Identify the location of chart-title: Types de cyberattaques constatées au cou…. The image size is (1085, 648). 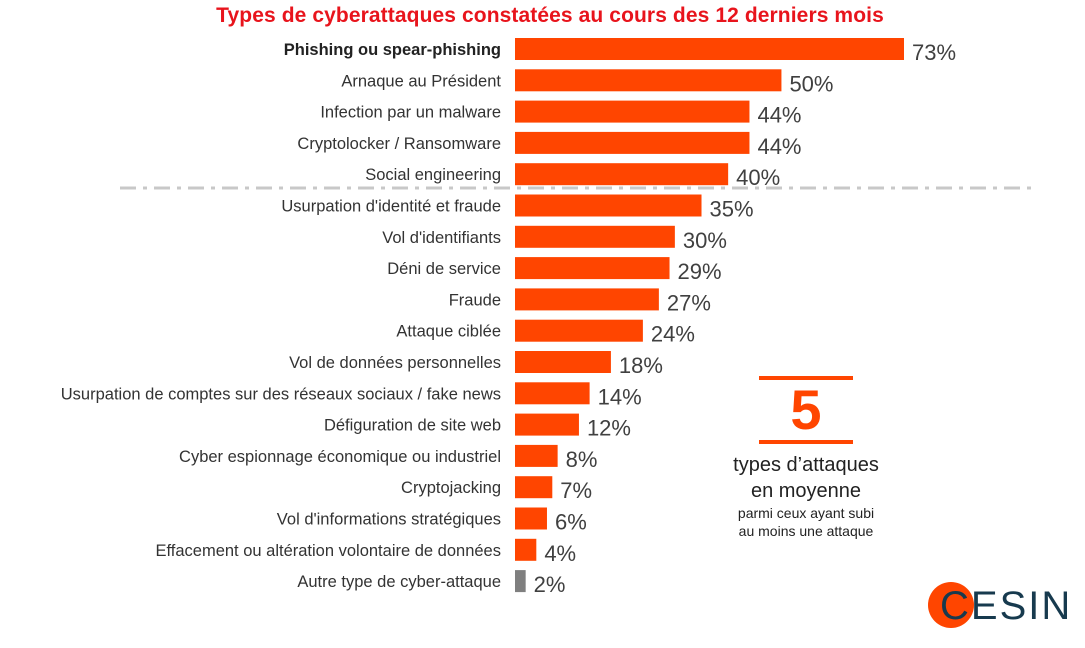
(550, 15).